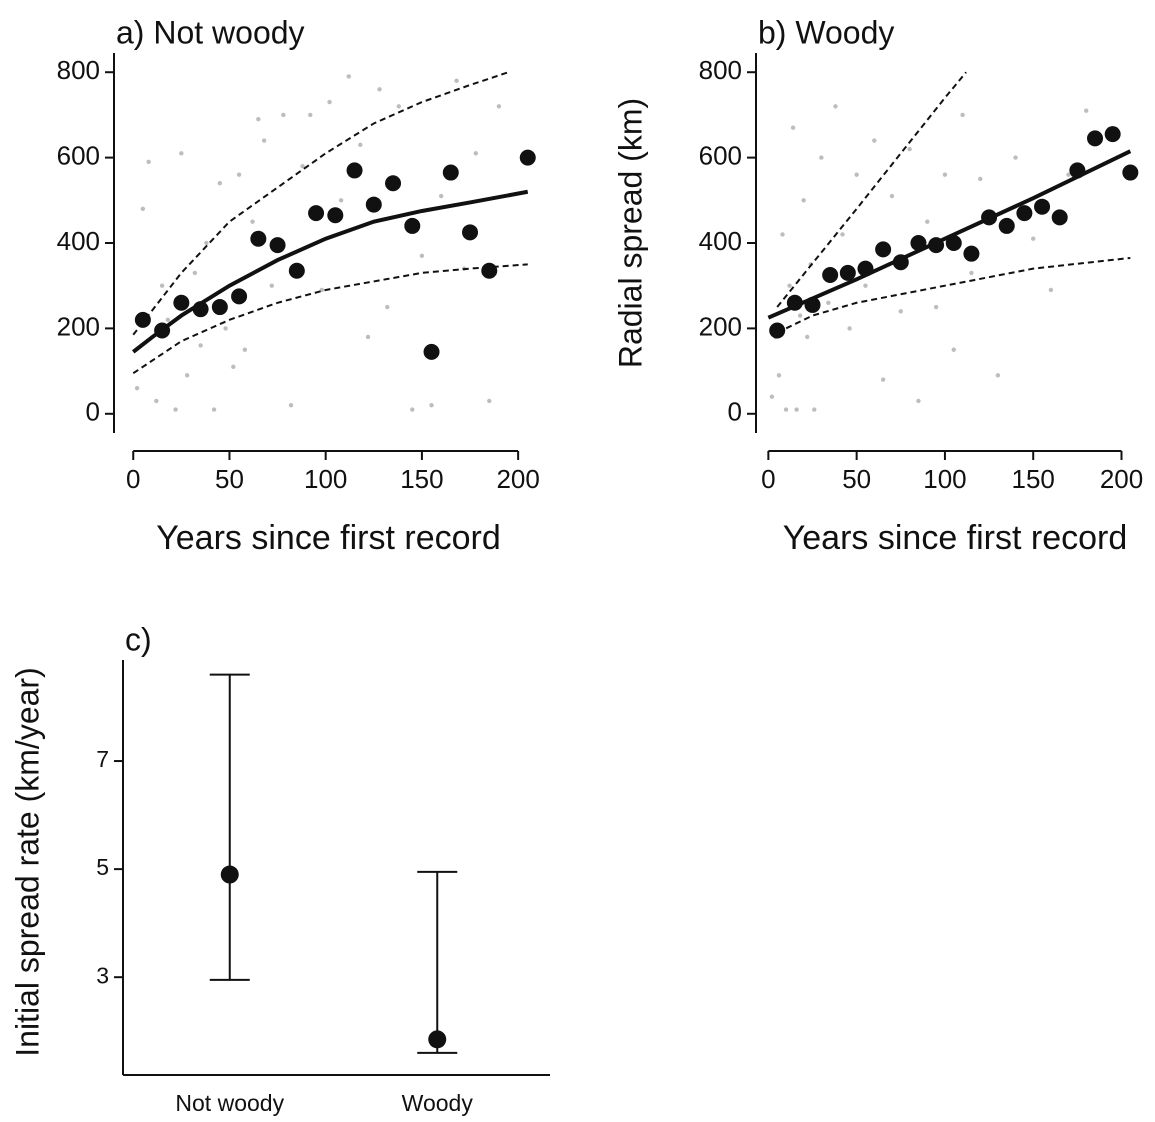 The height and width of the screenshot is (1122, 1155). Describe the element at coordinates (78, 70) in the screenshot. I see `y-tick-label: 800` at that location.